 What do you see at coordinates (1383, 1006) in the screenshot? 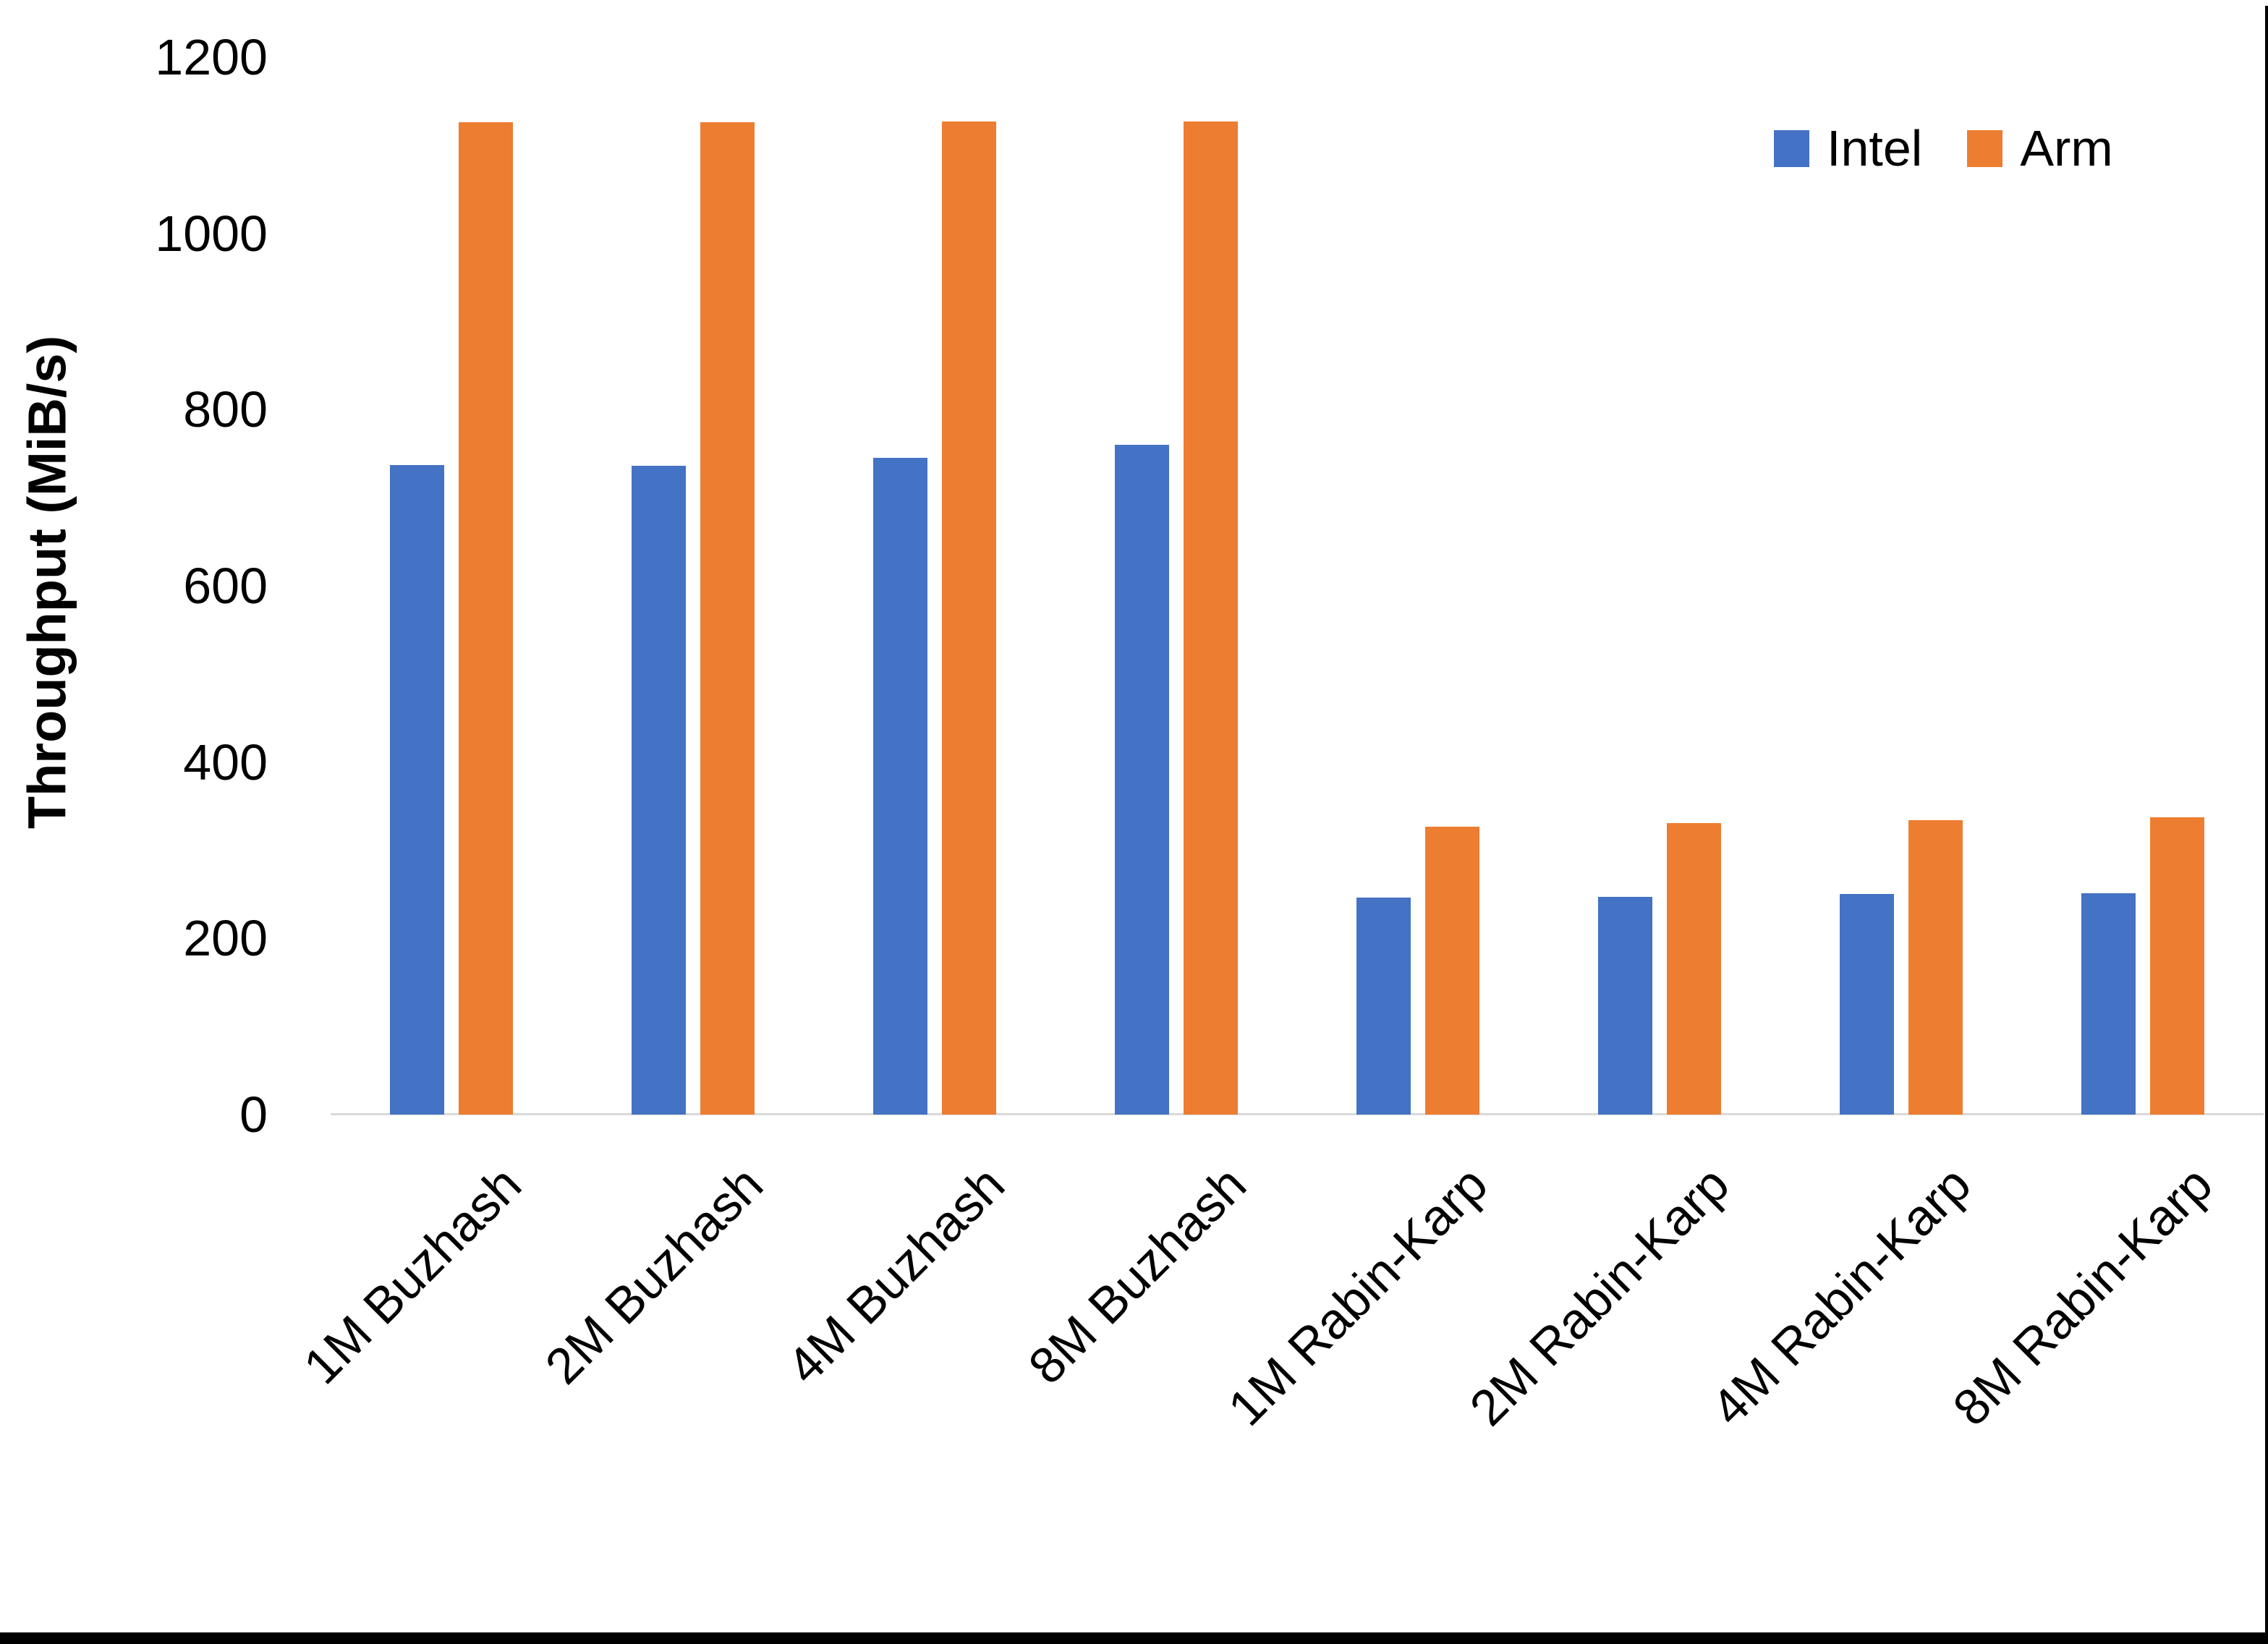
I see `bar-intel-1m-rabin-karp` at bounding box center [1383, 1006].